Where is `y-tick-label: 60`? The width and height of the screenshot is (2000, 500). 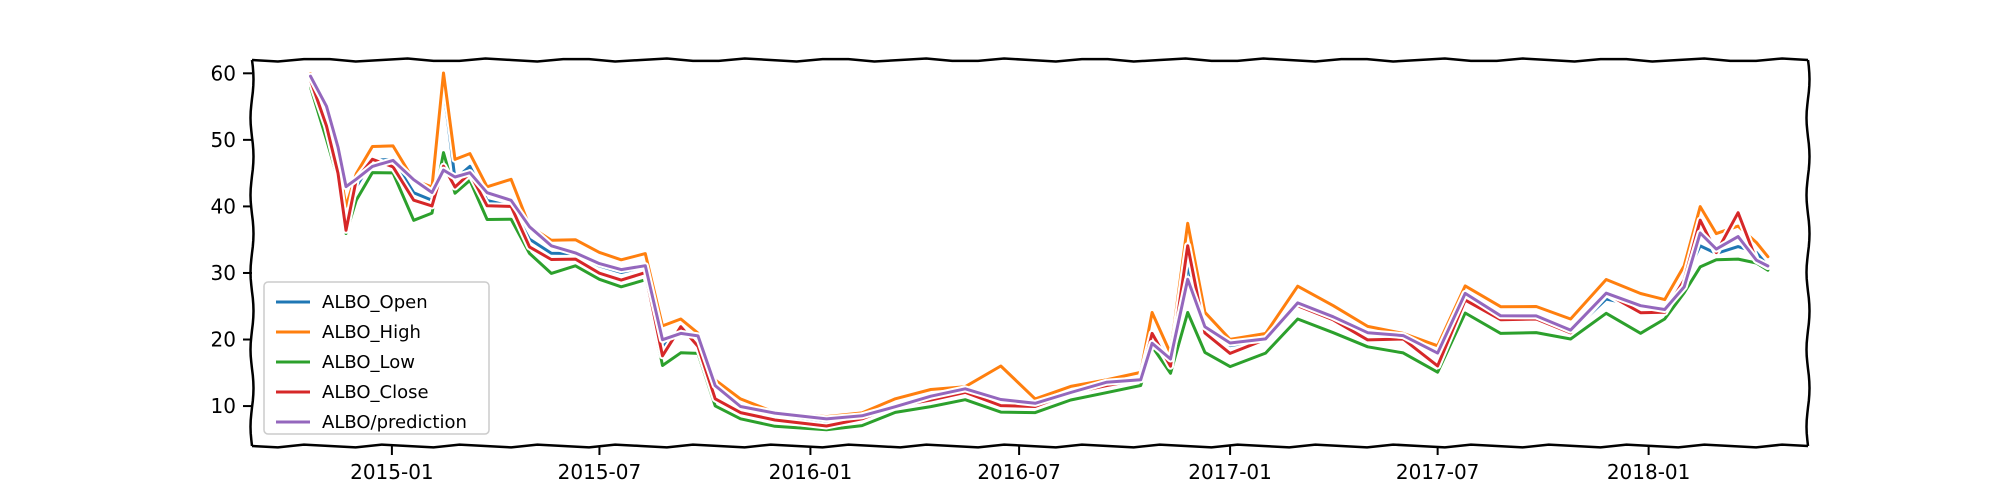 y-tick-label: 60 is located at coordinates (223, 73).